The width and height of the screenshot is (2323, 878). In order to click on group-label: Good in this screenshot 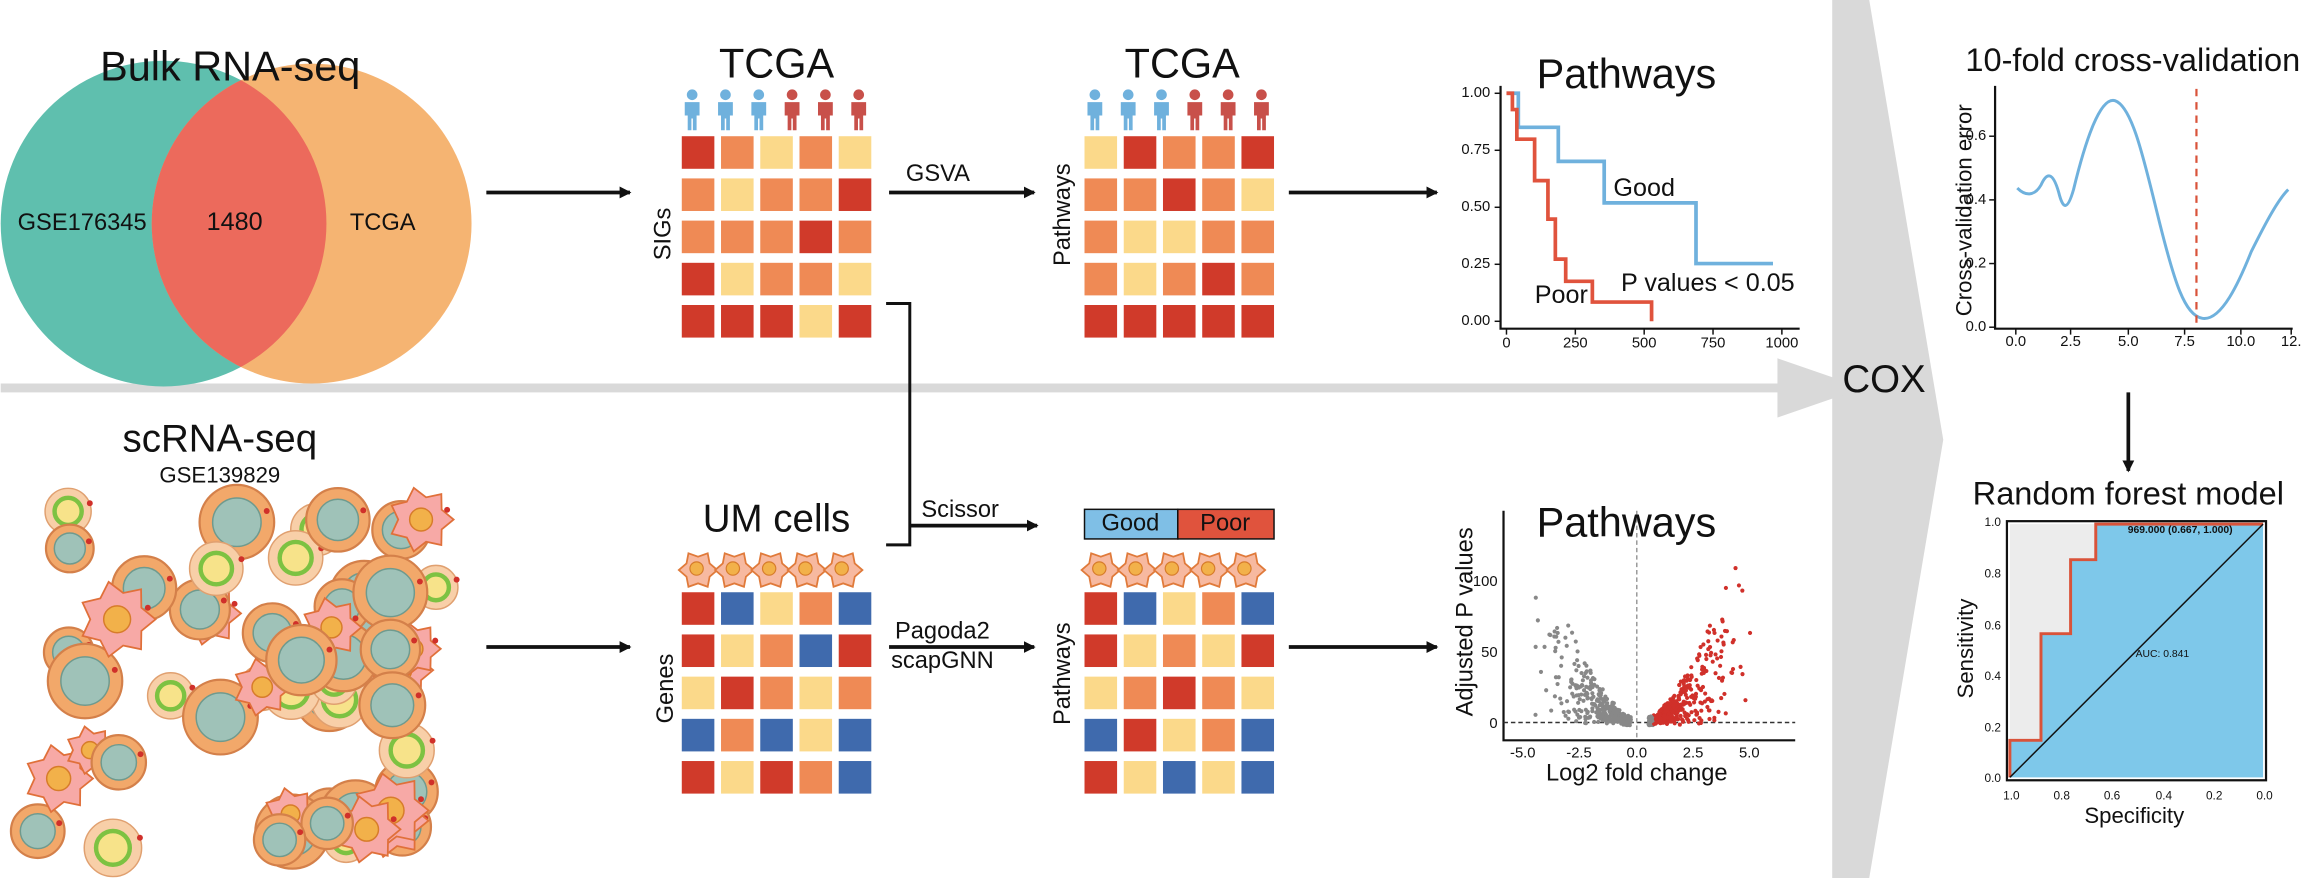, I will do `click(1130, 523)`.